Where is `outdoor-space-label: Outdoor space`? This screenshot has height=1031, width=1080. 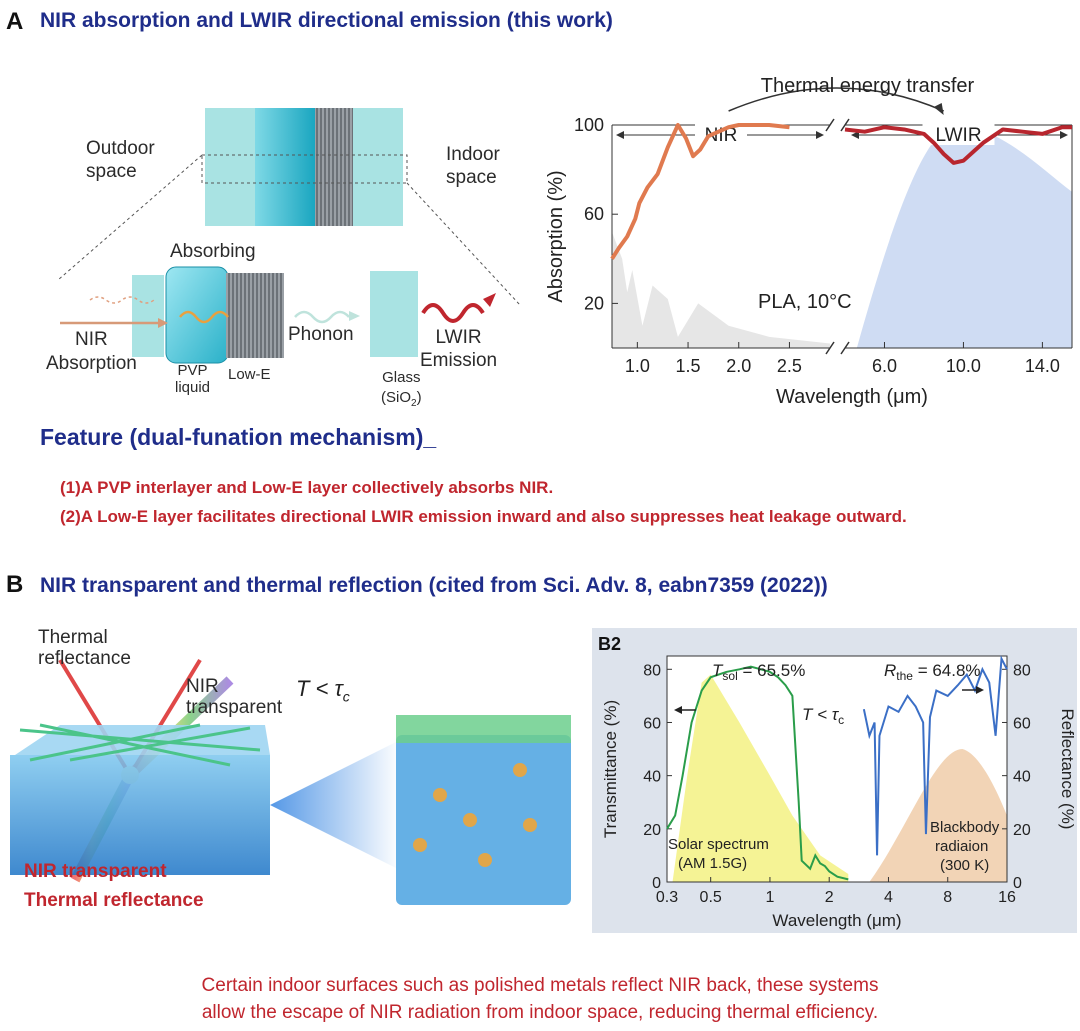
outdoor-space-label: Outdoor space is located at coordinates (120, 160).